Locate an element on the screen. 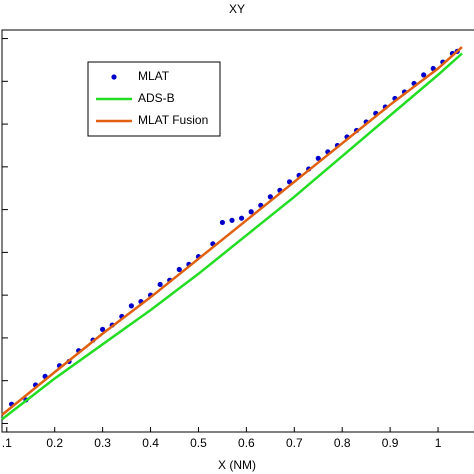 Image resolution: width=474 pixels, height=474 pixels. x-tick-label: .1 is located at coordinates (7, 443).